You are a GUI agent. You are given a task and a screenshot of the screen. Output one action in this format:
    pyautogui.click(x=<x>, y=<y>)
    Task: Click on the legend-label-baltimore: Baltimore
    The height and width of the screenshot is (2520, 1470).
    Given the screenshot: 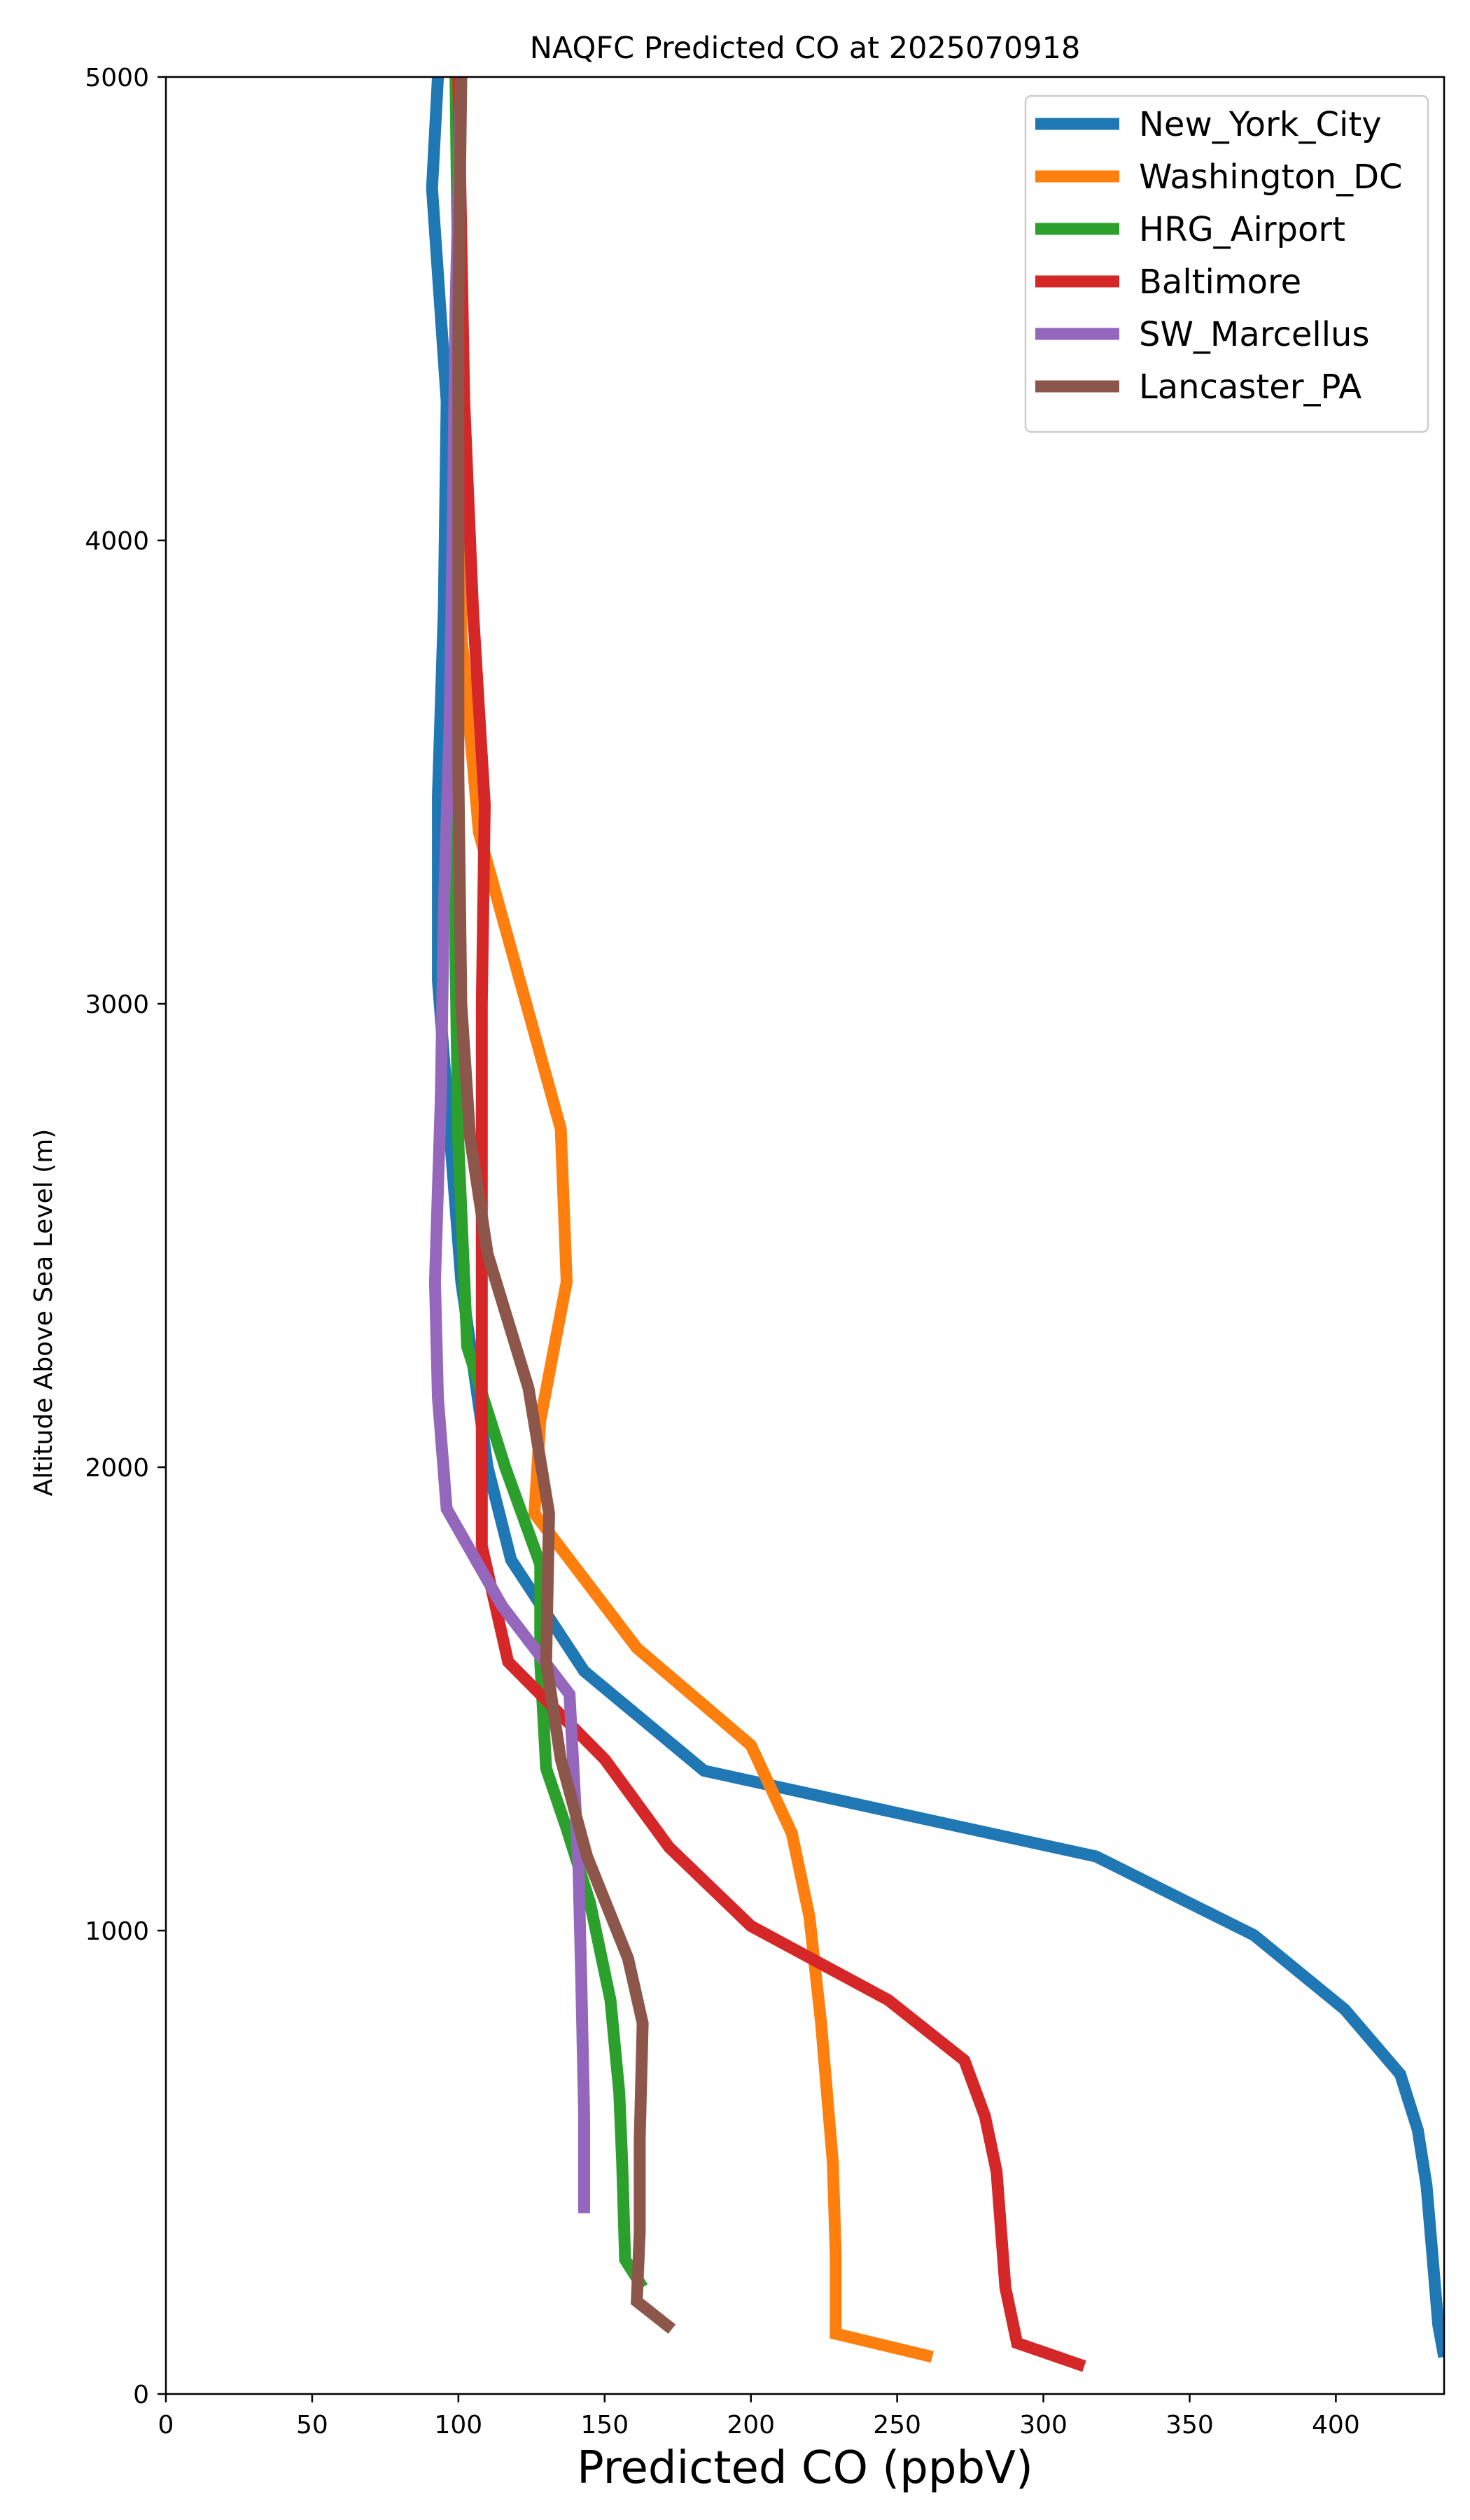 What is the action you would take?
    pyautogui.click(x=1220, y=282)
    